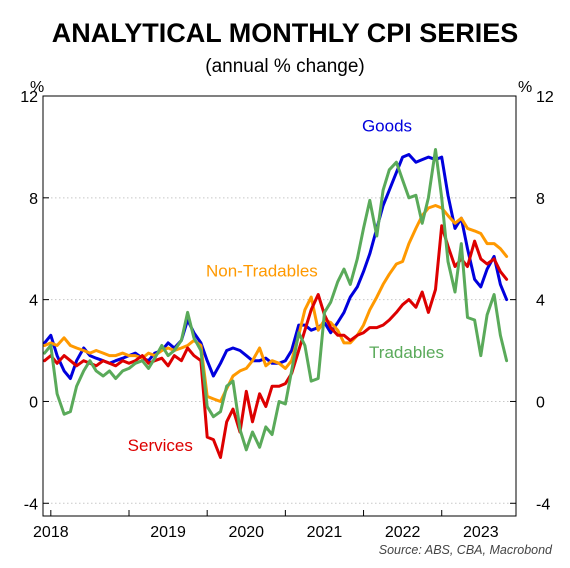  Describe the element at coordinates (481, 532) in the screenshot. I see `x-tick-label: 2023` at that location.